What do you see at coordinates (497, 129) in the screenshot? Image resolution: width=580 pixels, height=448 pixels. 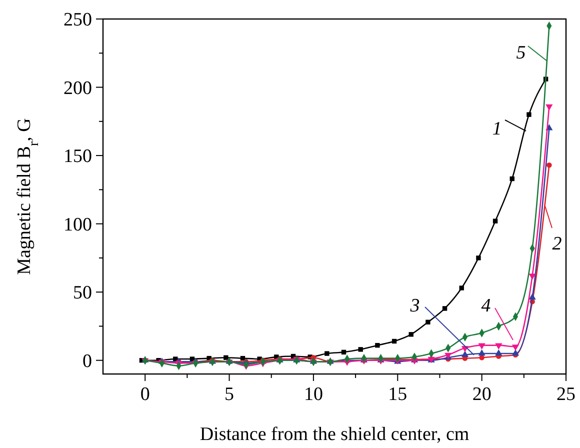 I see `legend-label: 1` at bounding box center [497, 129].